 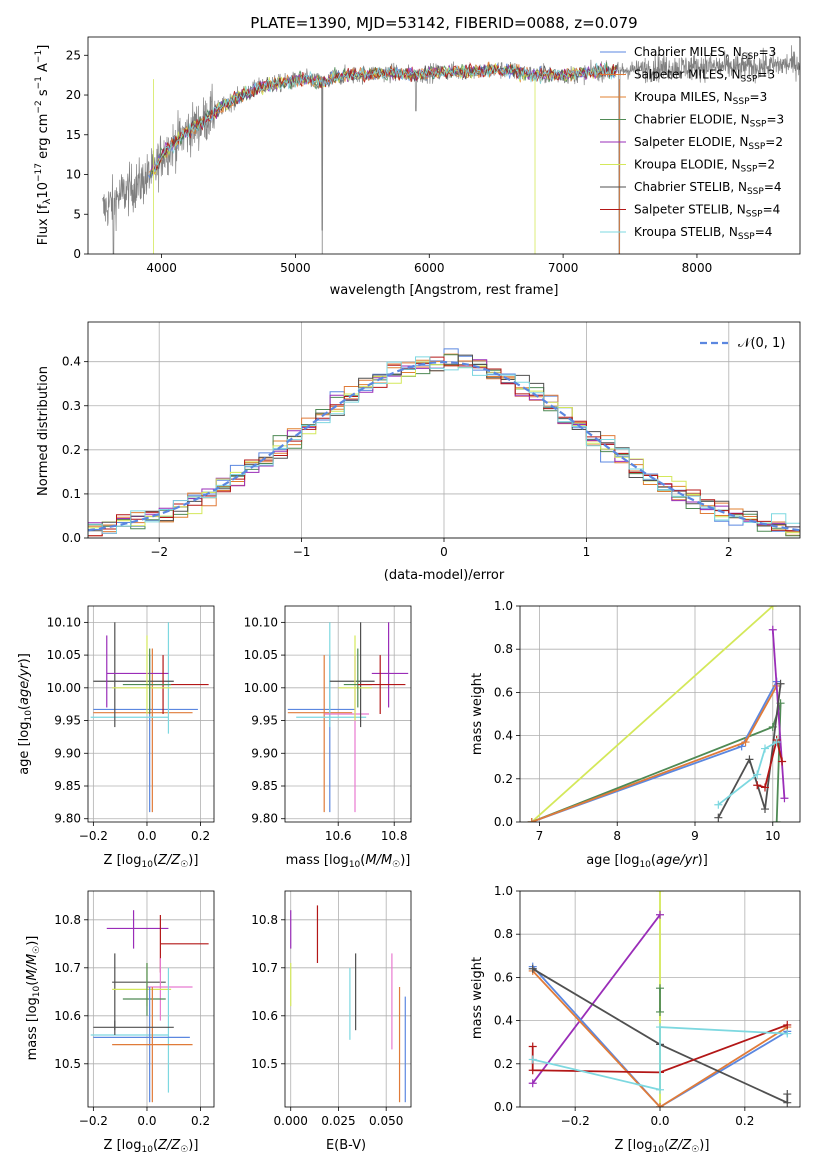 What do you see at coordinates (705, 53) in the screenshot?
I see `legend-label: Chabrier MILES, NSSP=3` at bounding box center [705, 53].